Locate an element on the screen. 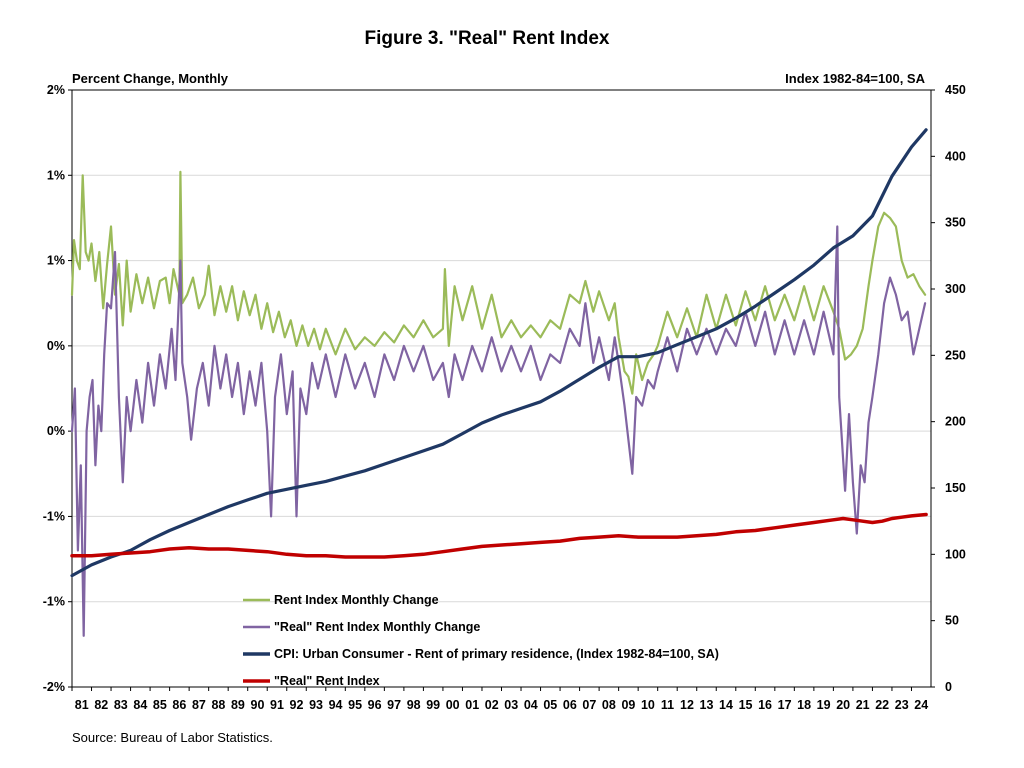  x-tick-label: 85 is located at coordinates (160, 705).